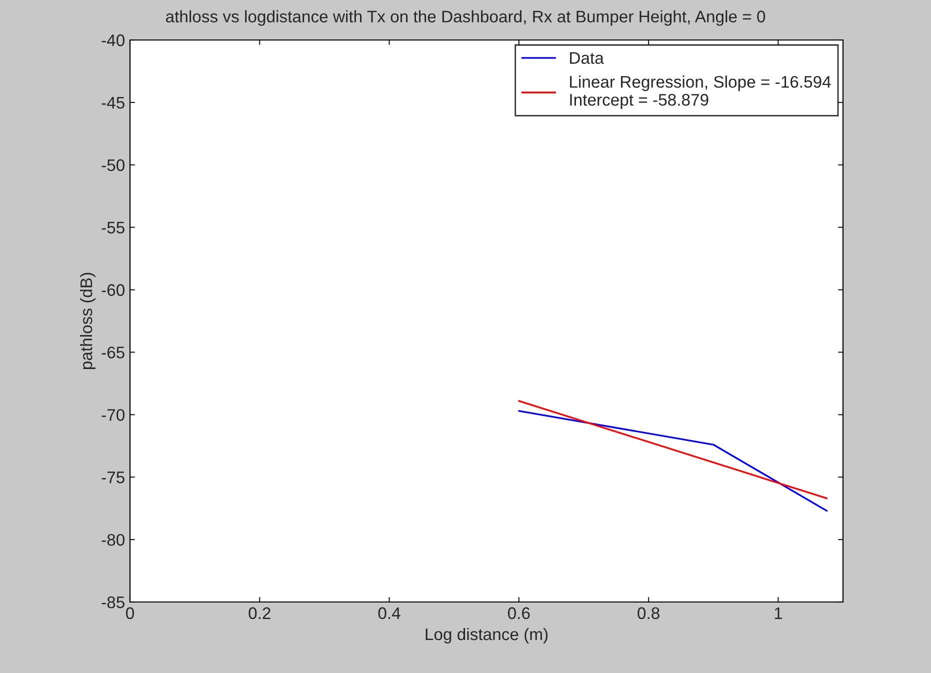  I want to click on x-axis-title: Log distance (m), so click(487, 636).